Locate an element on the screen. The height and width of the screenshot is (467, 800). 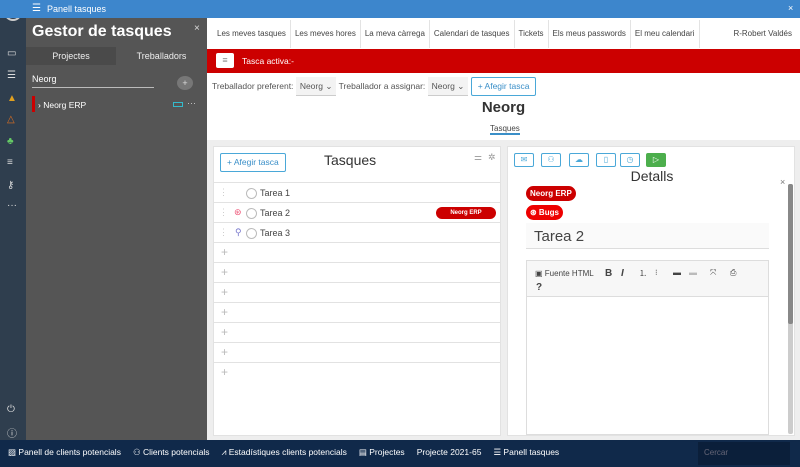
clock-icon: ◷ is located at coordinates (630, 160).